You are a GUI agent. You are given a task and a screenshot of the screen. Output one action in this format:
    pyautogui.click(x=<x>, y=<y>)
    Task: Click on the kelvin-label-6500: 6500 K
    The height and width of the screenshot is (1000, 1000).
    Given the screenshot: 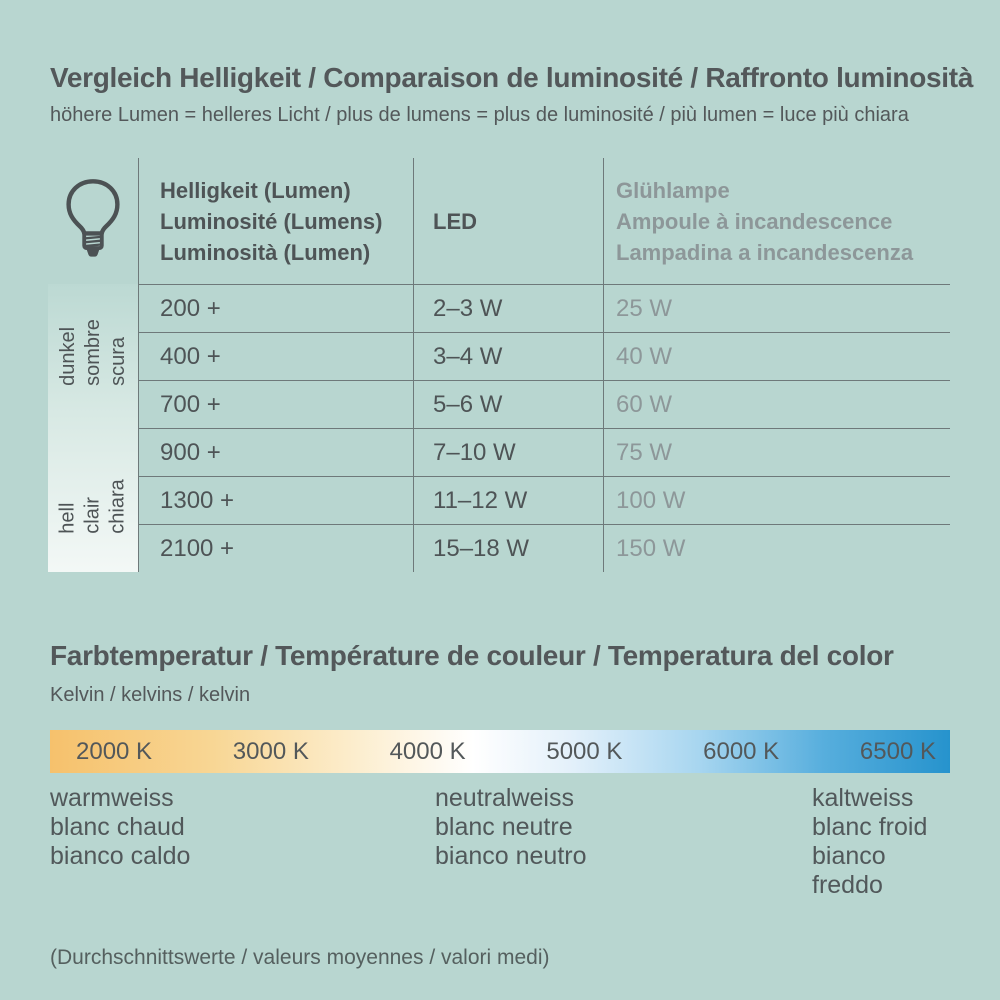 What is the action you would take?
    pyautogui.click(x=897, y=751)
    